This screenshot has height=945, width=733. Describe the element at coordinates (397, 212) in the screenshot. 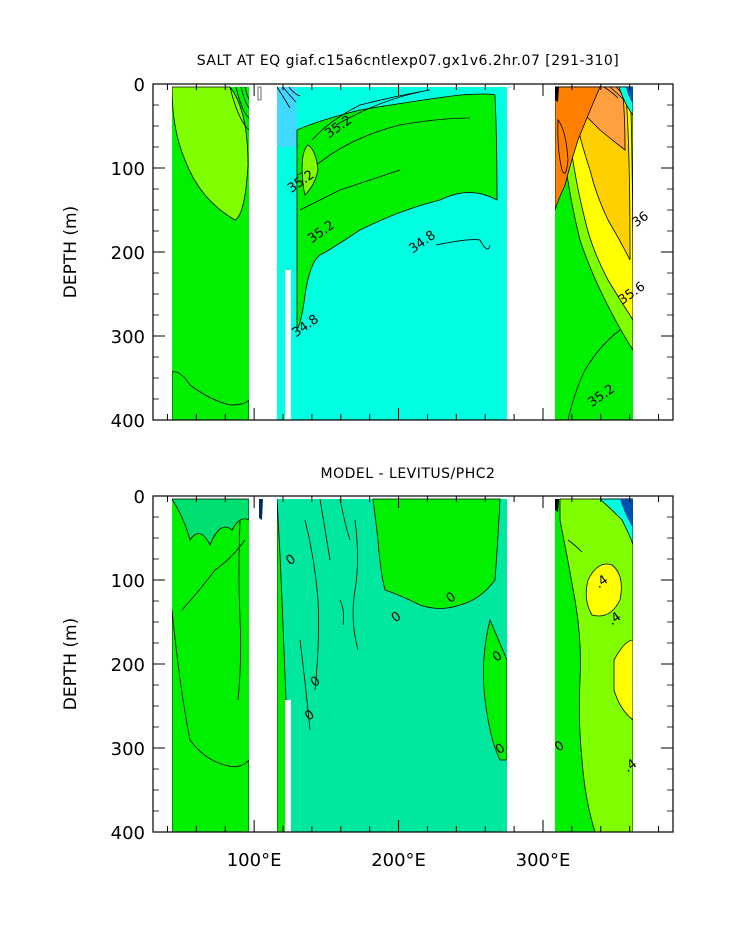

I see `contour-salt-tongue` at that location.